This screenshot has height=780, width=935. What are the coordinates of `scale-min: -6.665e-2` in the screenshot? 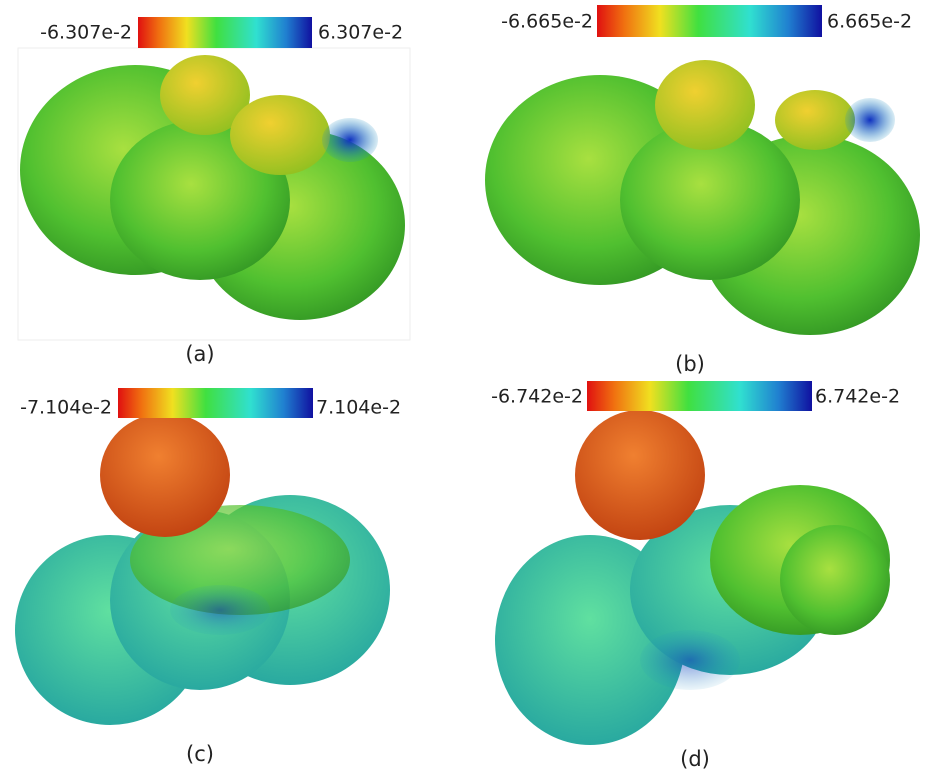 It's located at (547, 22).